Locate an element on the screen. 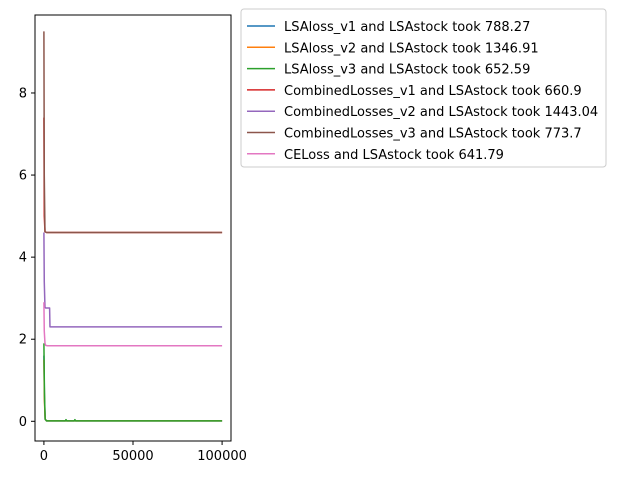  y-tick-label: 4 is located at coordinates (23, 258).